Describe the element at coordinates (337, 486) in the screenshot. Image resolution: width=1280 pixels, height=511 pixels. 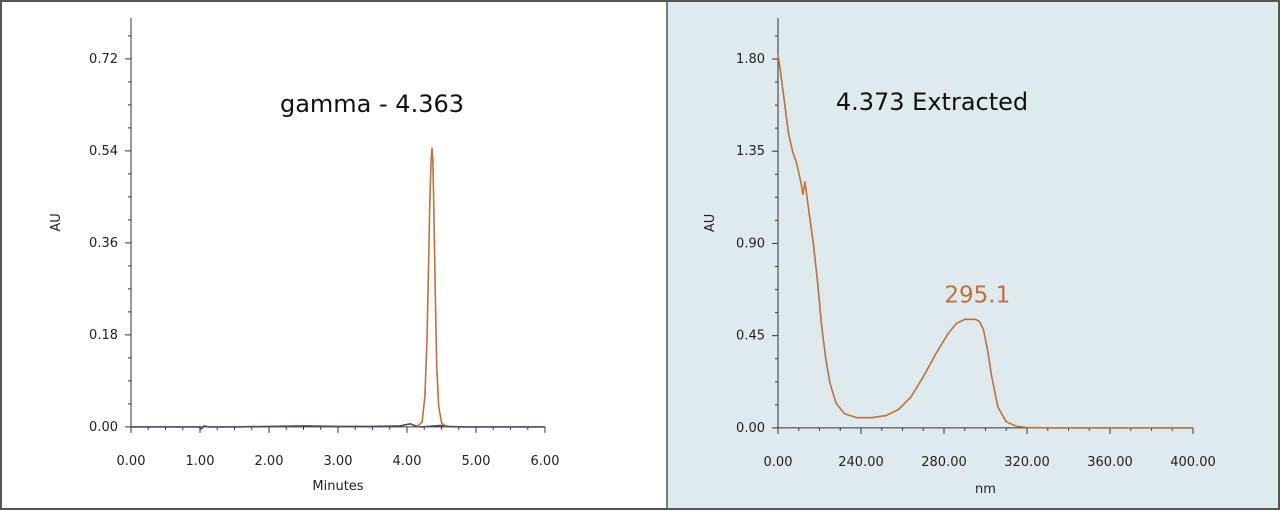
I see `x-axis-label: Minutes` at that location.